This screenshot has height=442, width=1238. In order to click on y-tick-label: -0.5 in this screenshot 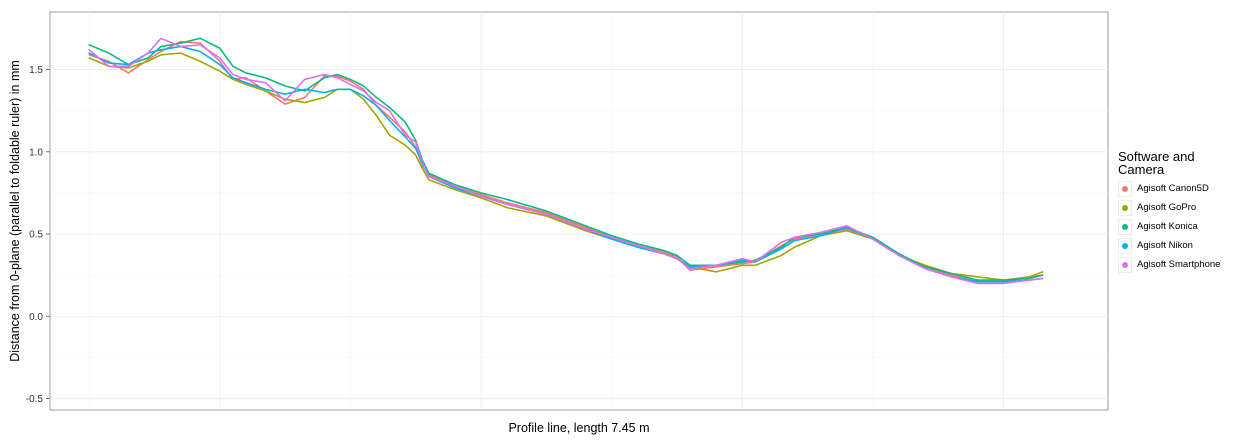, I will do `click(35, 399)`.